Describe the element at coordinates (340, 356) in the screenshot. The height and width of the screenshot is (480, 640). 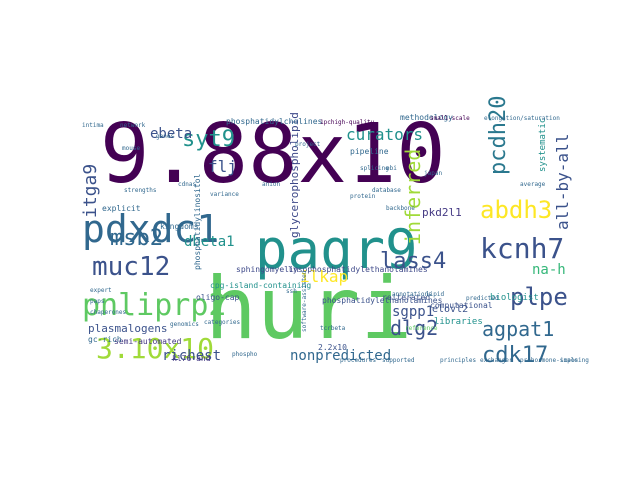
I see `cloud-word: nonpredicted` at that location.